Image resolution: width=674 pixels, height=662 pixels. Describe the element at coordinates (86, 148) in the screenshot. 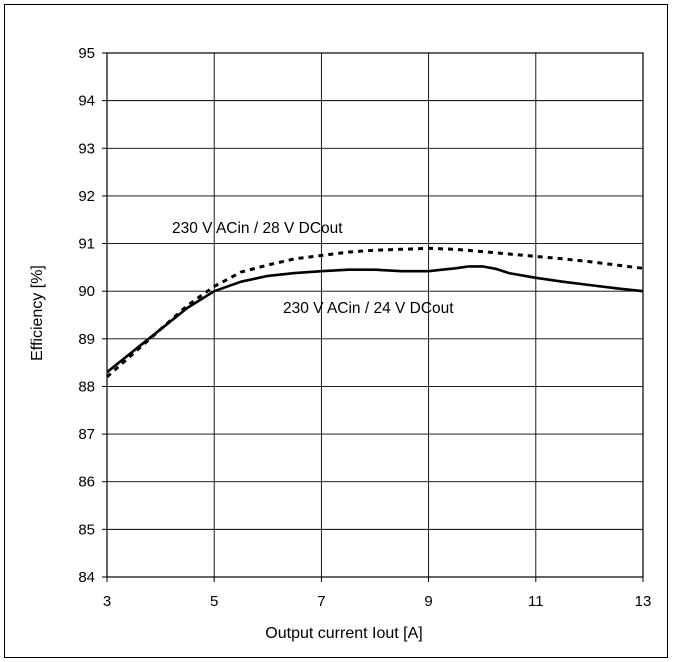

I see `y-tick-label: 93` at that location.